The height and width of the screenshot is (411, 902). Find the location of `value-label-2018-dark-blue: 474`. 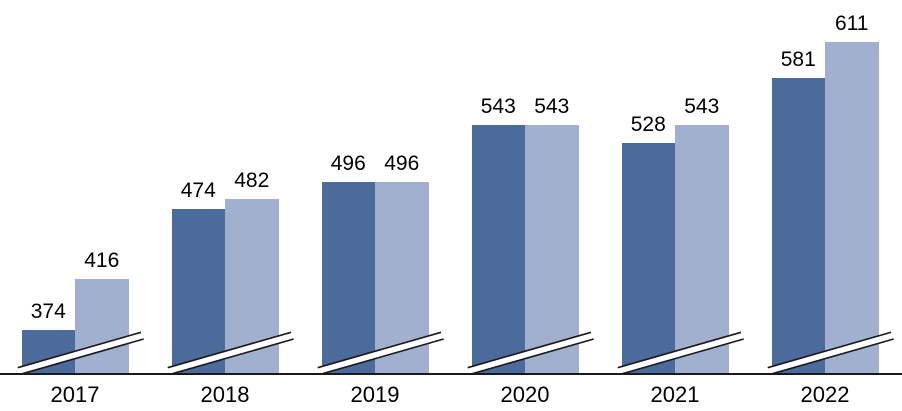

value-label-2018-dark-blue: 474 is located at coordinates (198, 190).